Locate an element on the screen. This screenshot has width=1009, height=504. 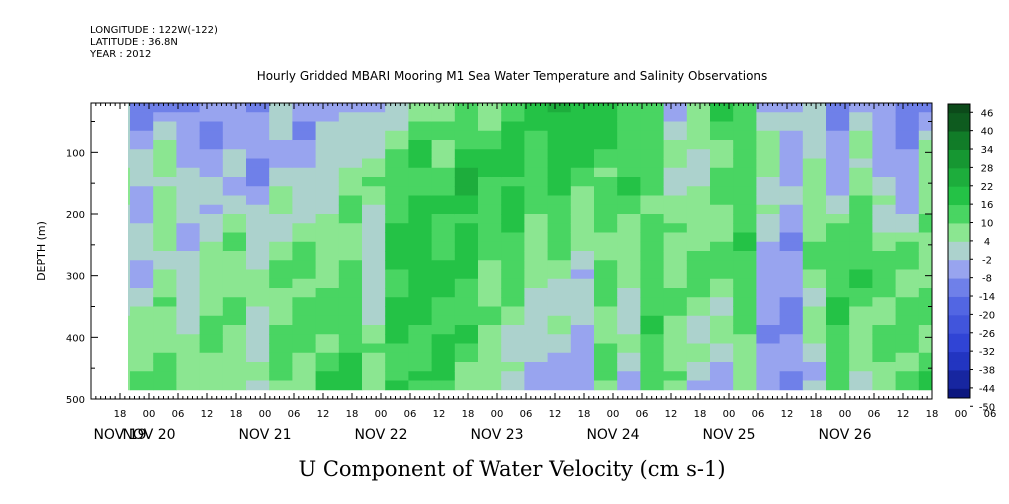
colorbar-label: -38 is located at coordinates (987, 371).